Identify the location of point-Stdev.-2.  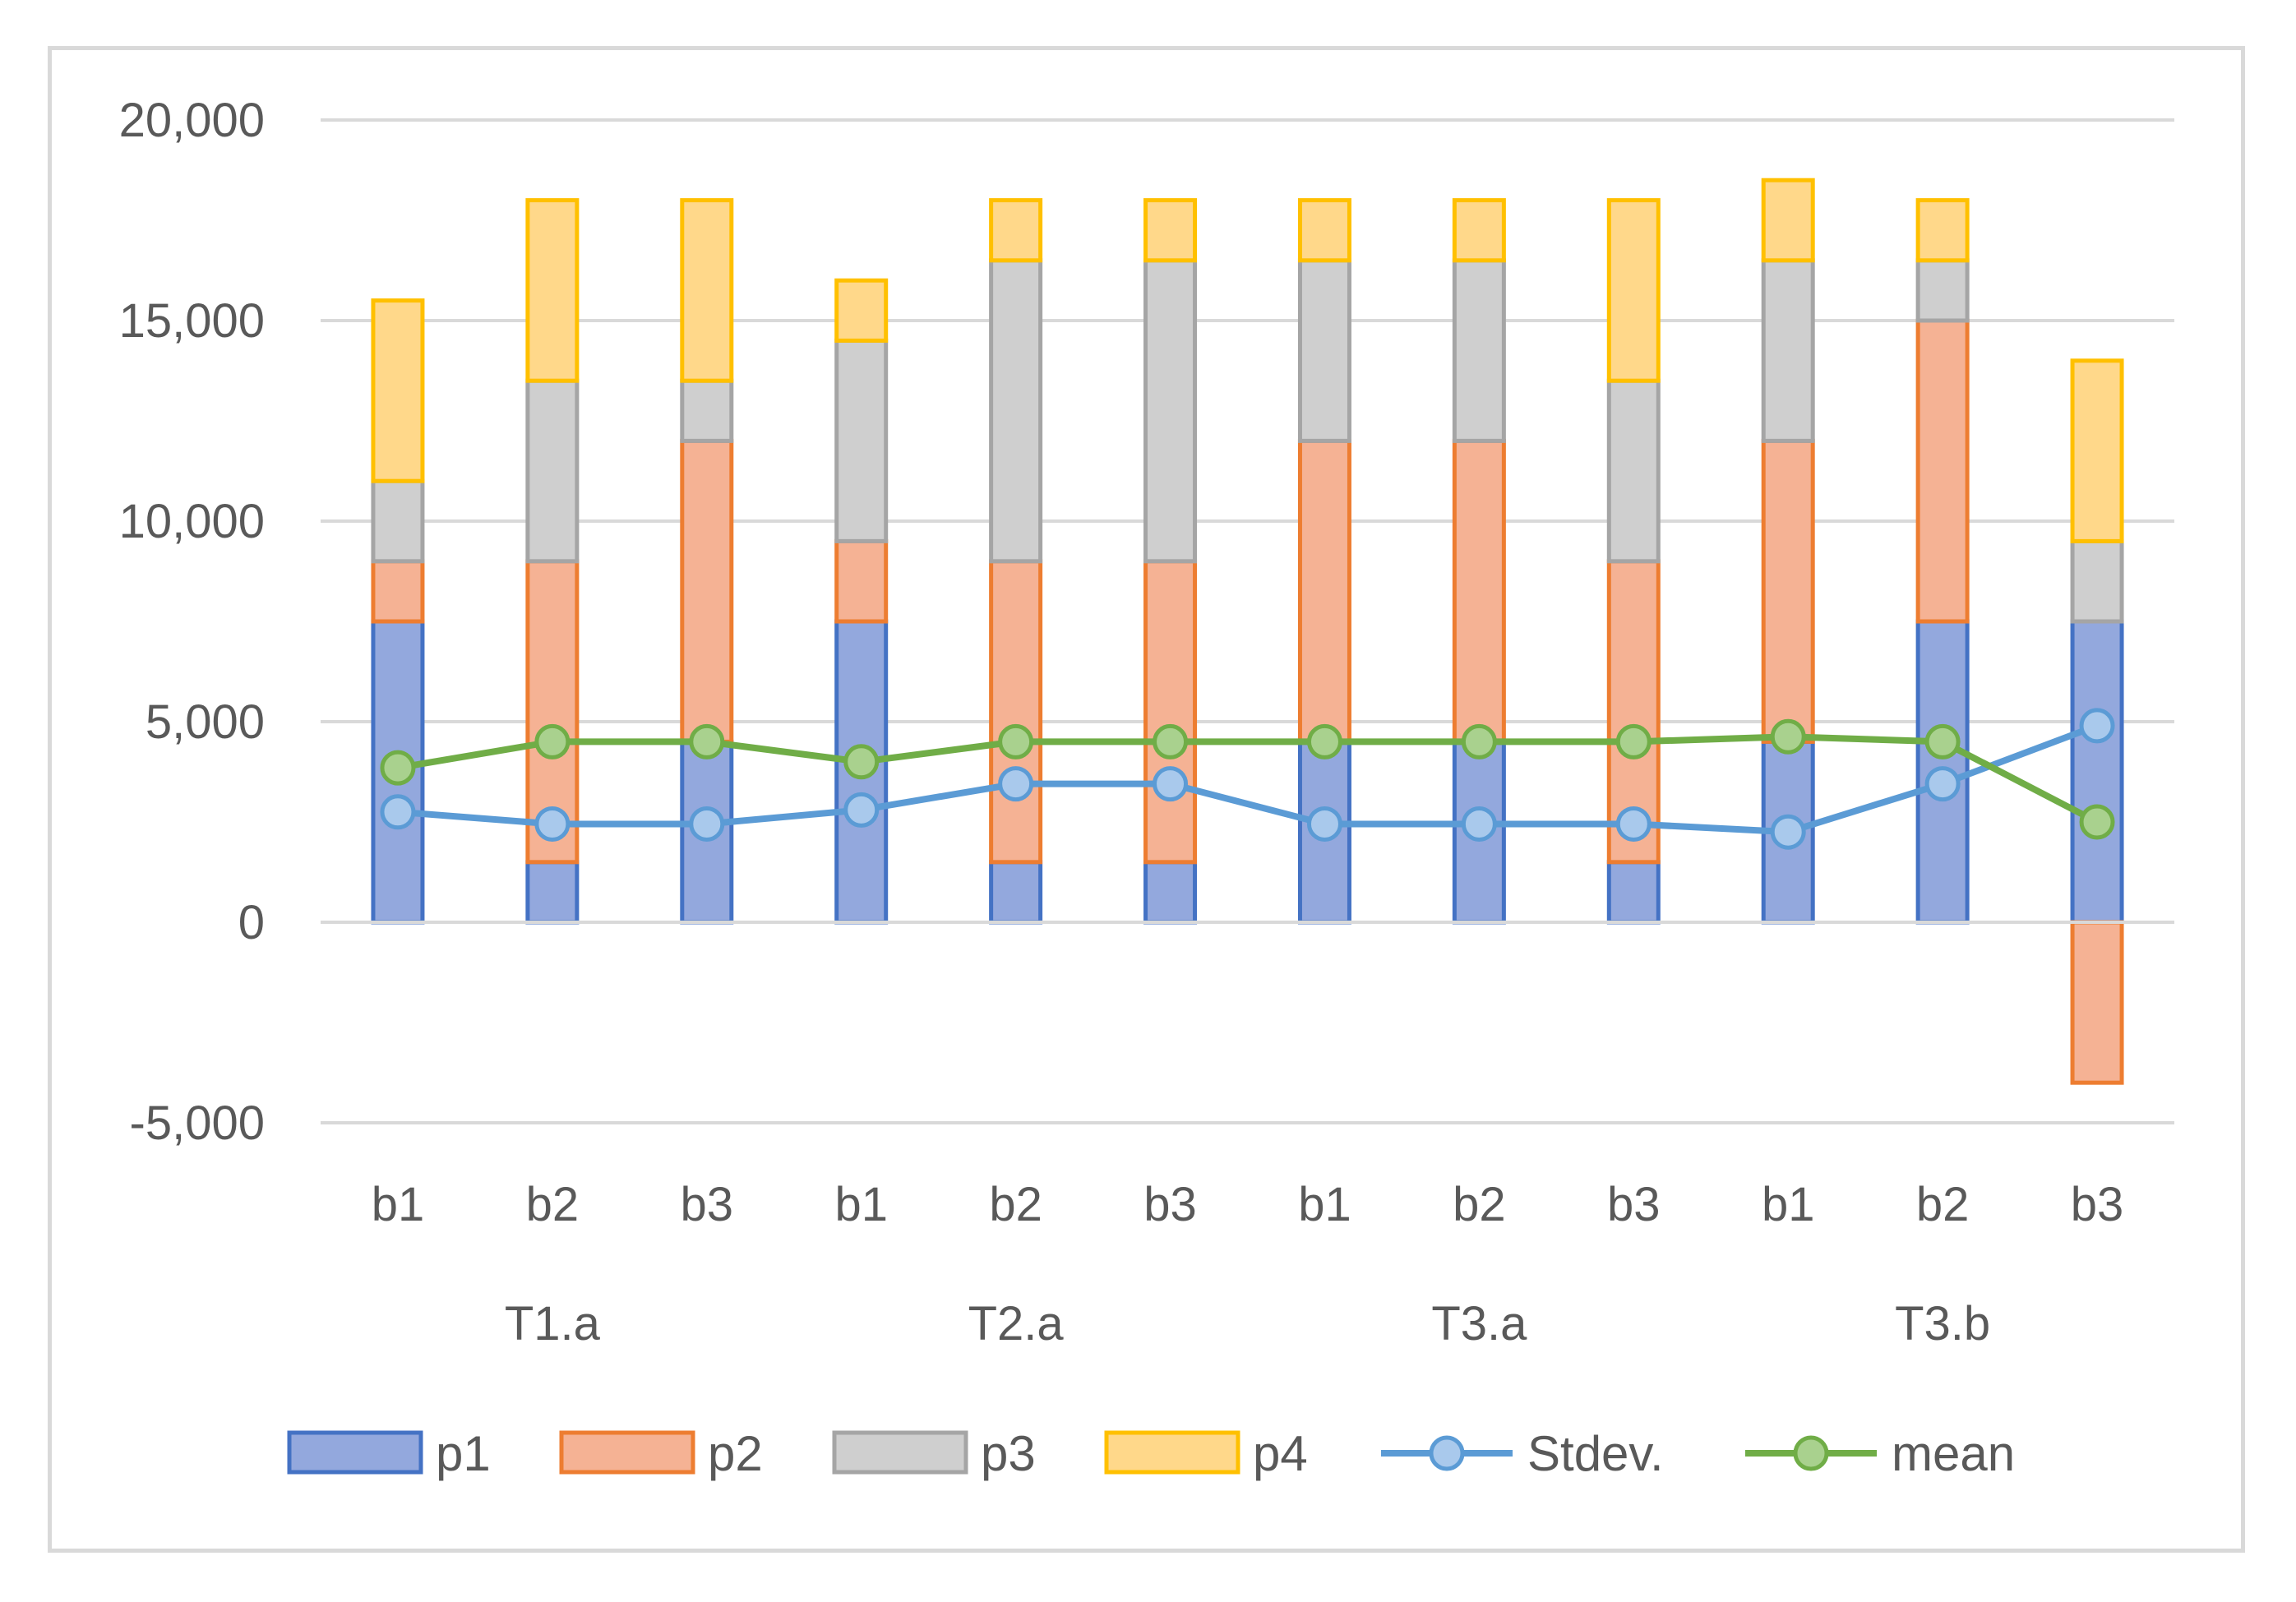
(707, 824).